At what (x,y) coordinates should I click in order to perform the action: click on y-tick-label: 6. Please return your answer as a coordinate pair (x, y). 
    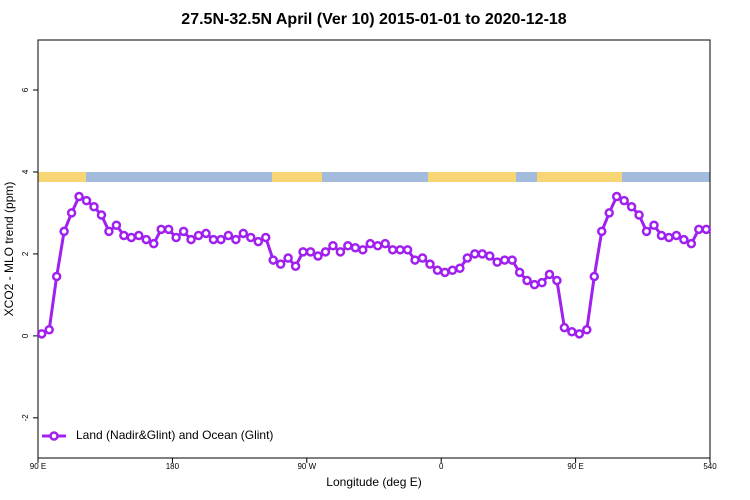
    Looking at the image, I should click on (25, 89).